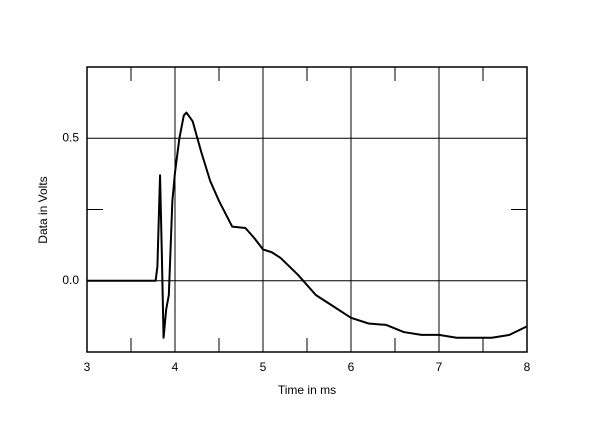  What do you see at coordinates (439, 367) in the screenshot?
I see `x-tick-label: 7` at bounding box center [439, 367].